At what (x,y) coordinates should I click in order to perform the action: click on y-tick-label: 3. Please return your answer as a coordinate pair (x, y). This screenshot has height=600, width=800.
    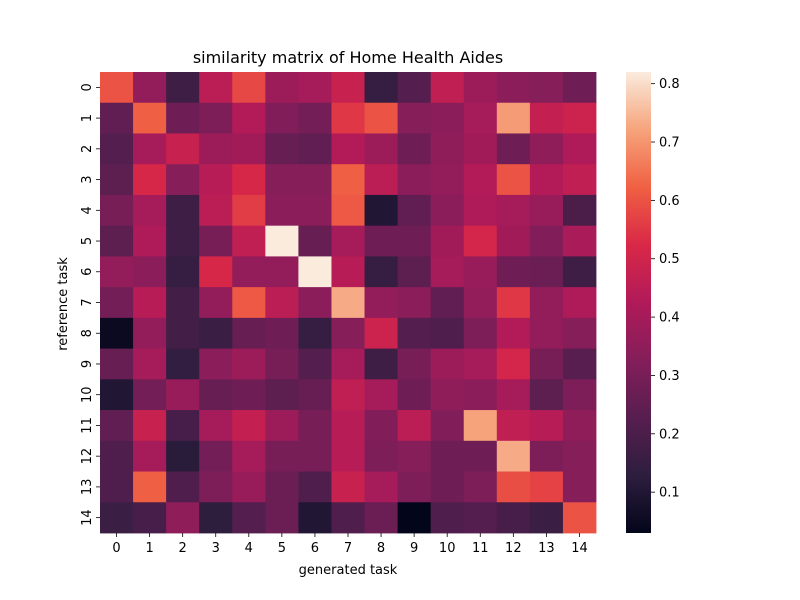
    Looking at the image, I should click on (87, 179).